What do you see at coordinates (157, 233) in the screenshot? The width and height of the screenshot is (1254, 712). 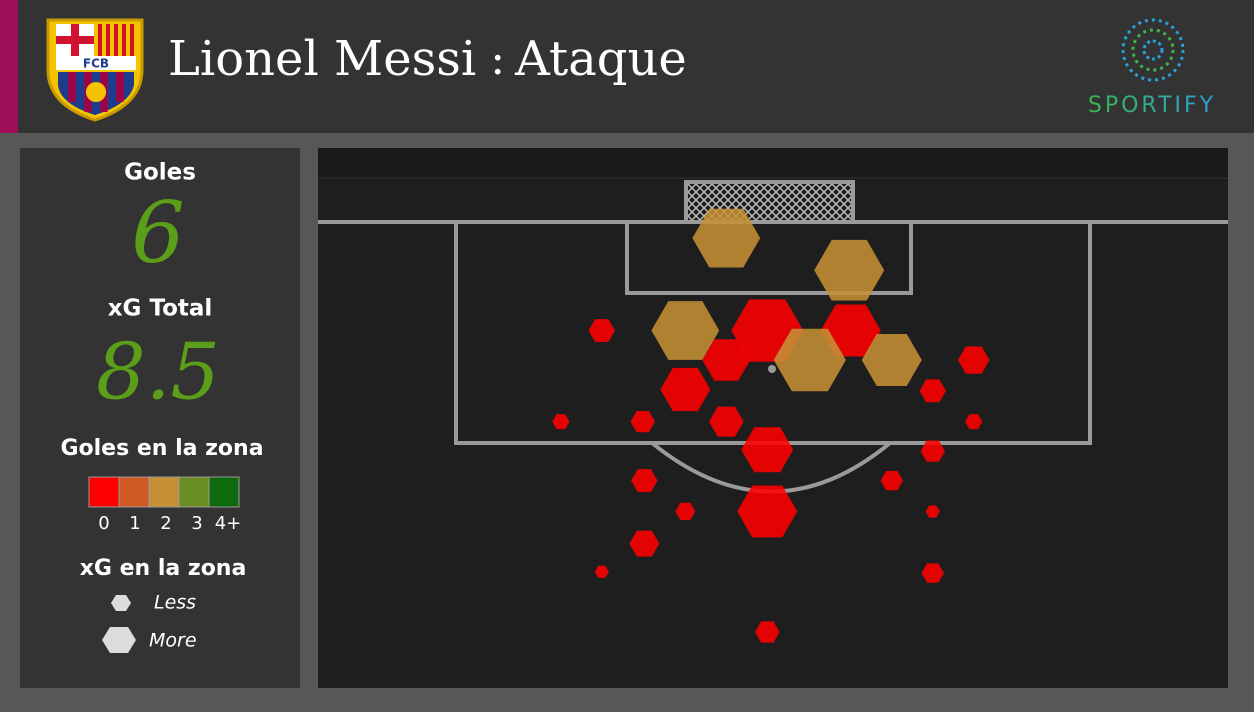 I see `goals-value: 6` at bounding box center [157, 233].